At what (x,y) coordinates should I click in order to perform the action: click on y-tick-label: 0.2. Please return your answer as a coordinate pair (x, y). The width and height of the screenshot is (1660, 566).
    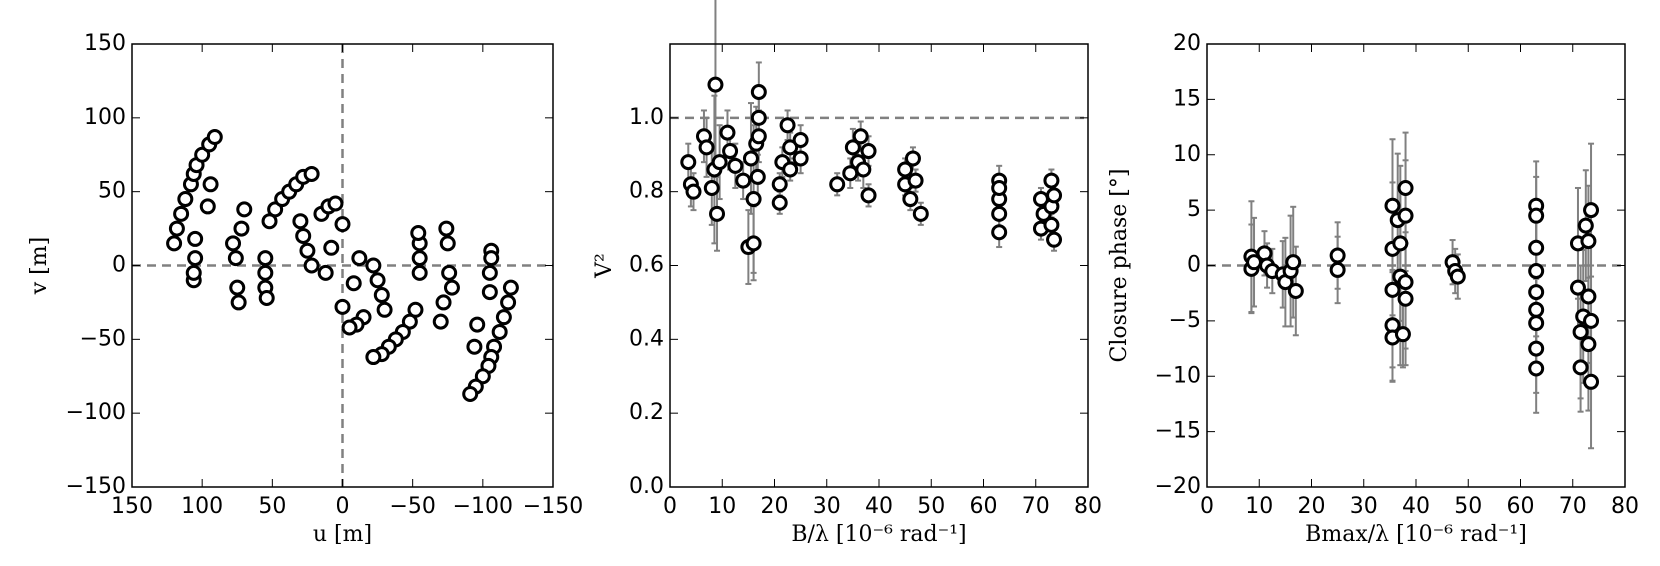
    Looking at the image, I should click on (646, 412).